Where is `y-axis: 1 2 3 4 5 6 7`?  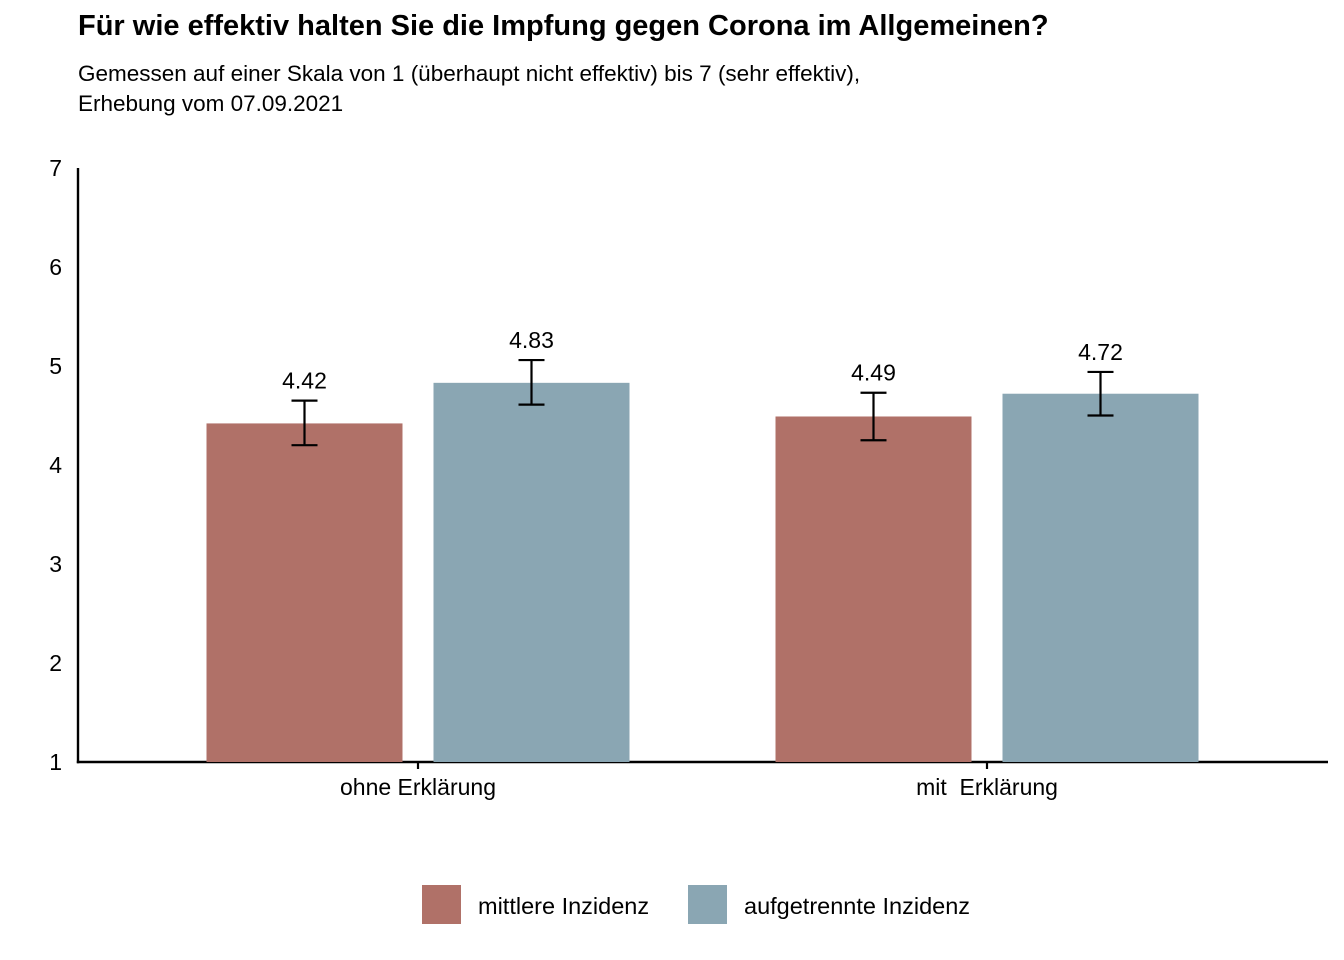
y-axis: 1 2 3 4 5 6 7 is located at coordinates (64, 465).